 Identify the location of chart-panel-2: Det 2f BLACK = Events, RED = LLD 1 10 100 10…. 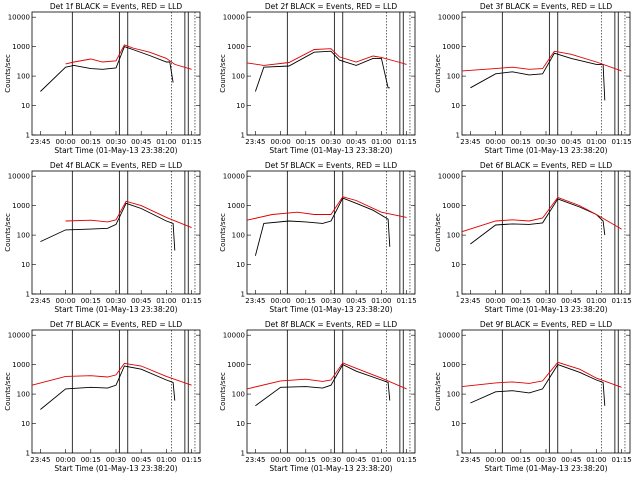
(318, 78).